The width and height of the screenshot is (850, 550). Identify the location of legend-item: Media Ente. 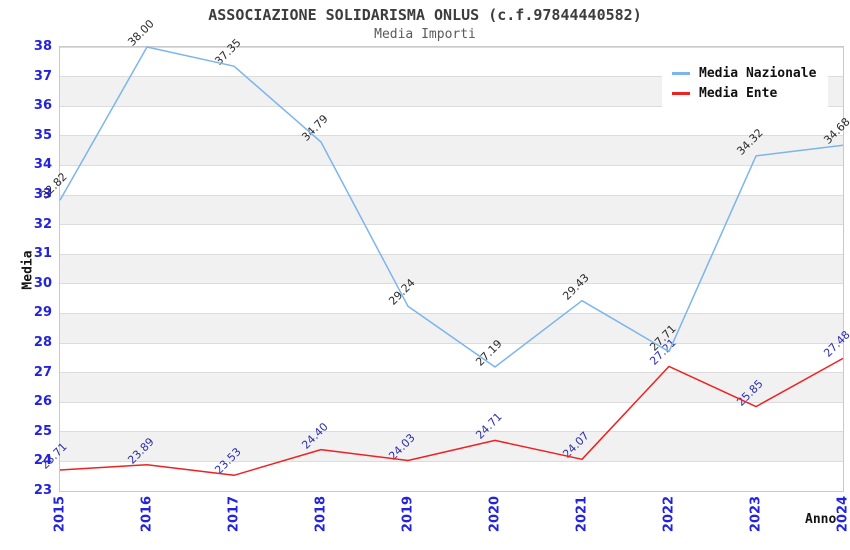
(744, 93).